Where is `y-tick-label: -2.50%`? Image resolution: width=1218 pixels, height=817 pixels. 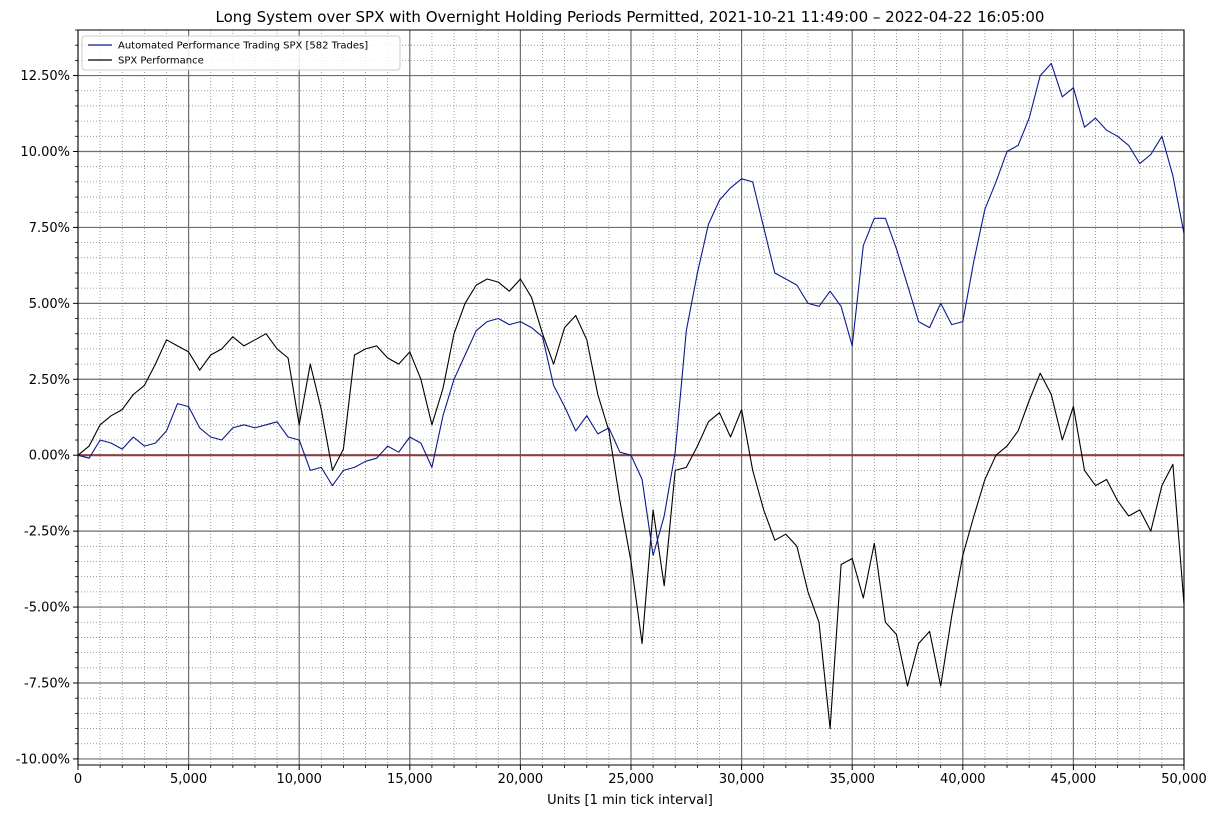 y-tick-label: -2.50% is located at coordinates (47, 532).